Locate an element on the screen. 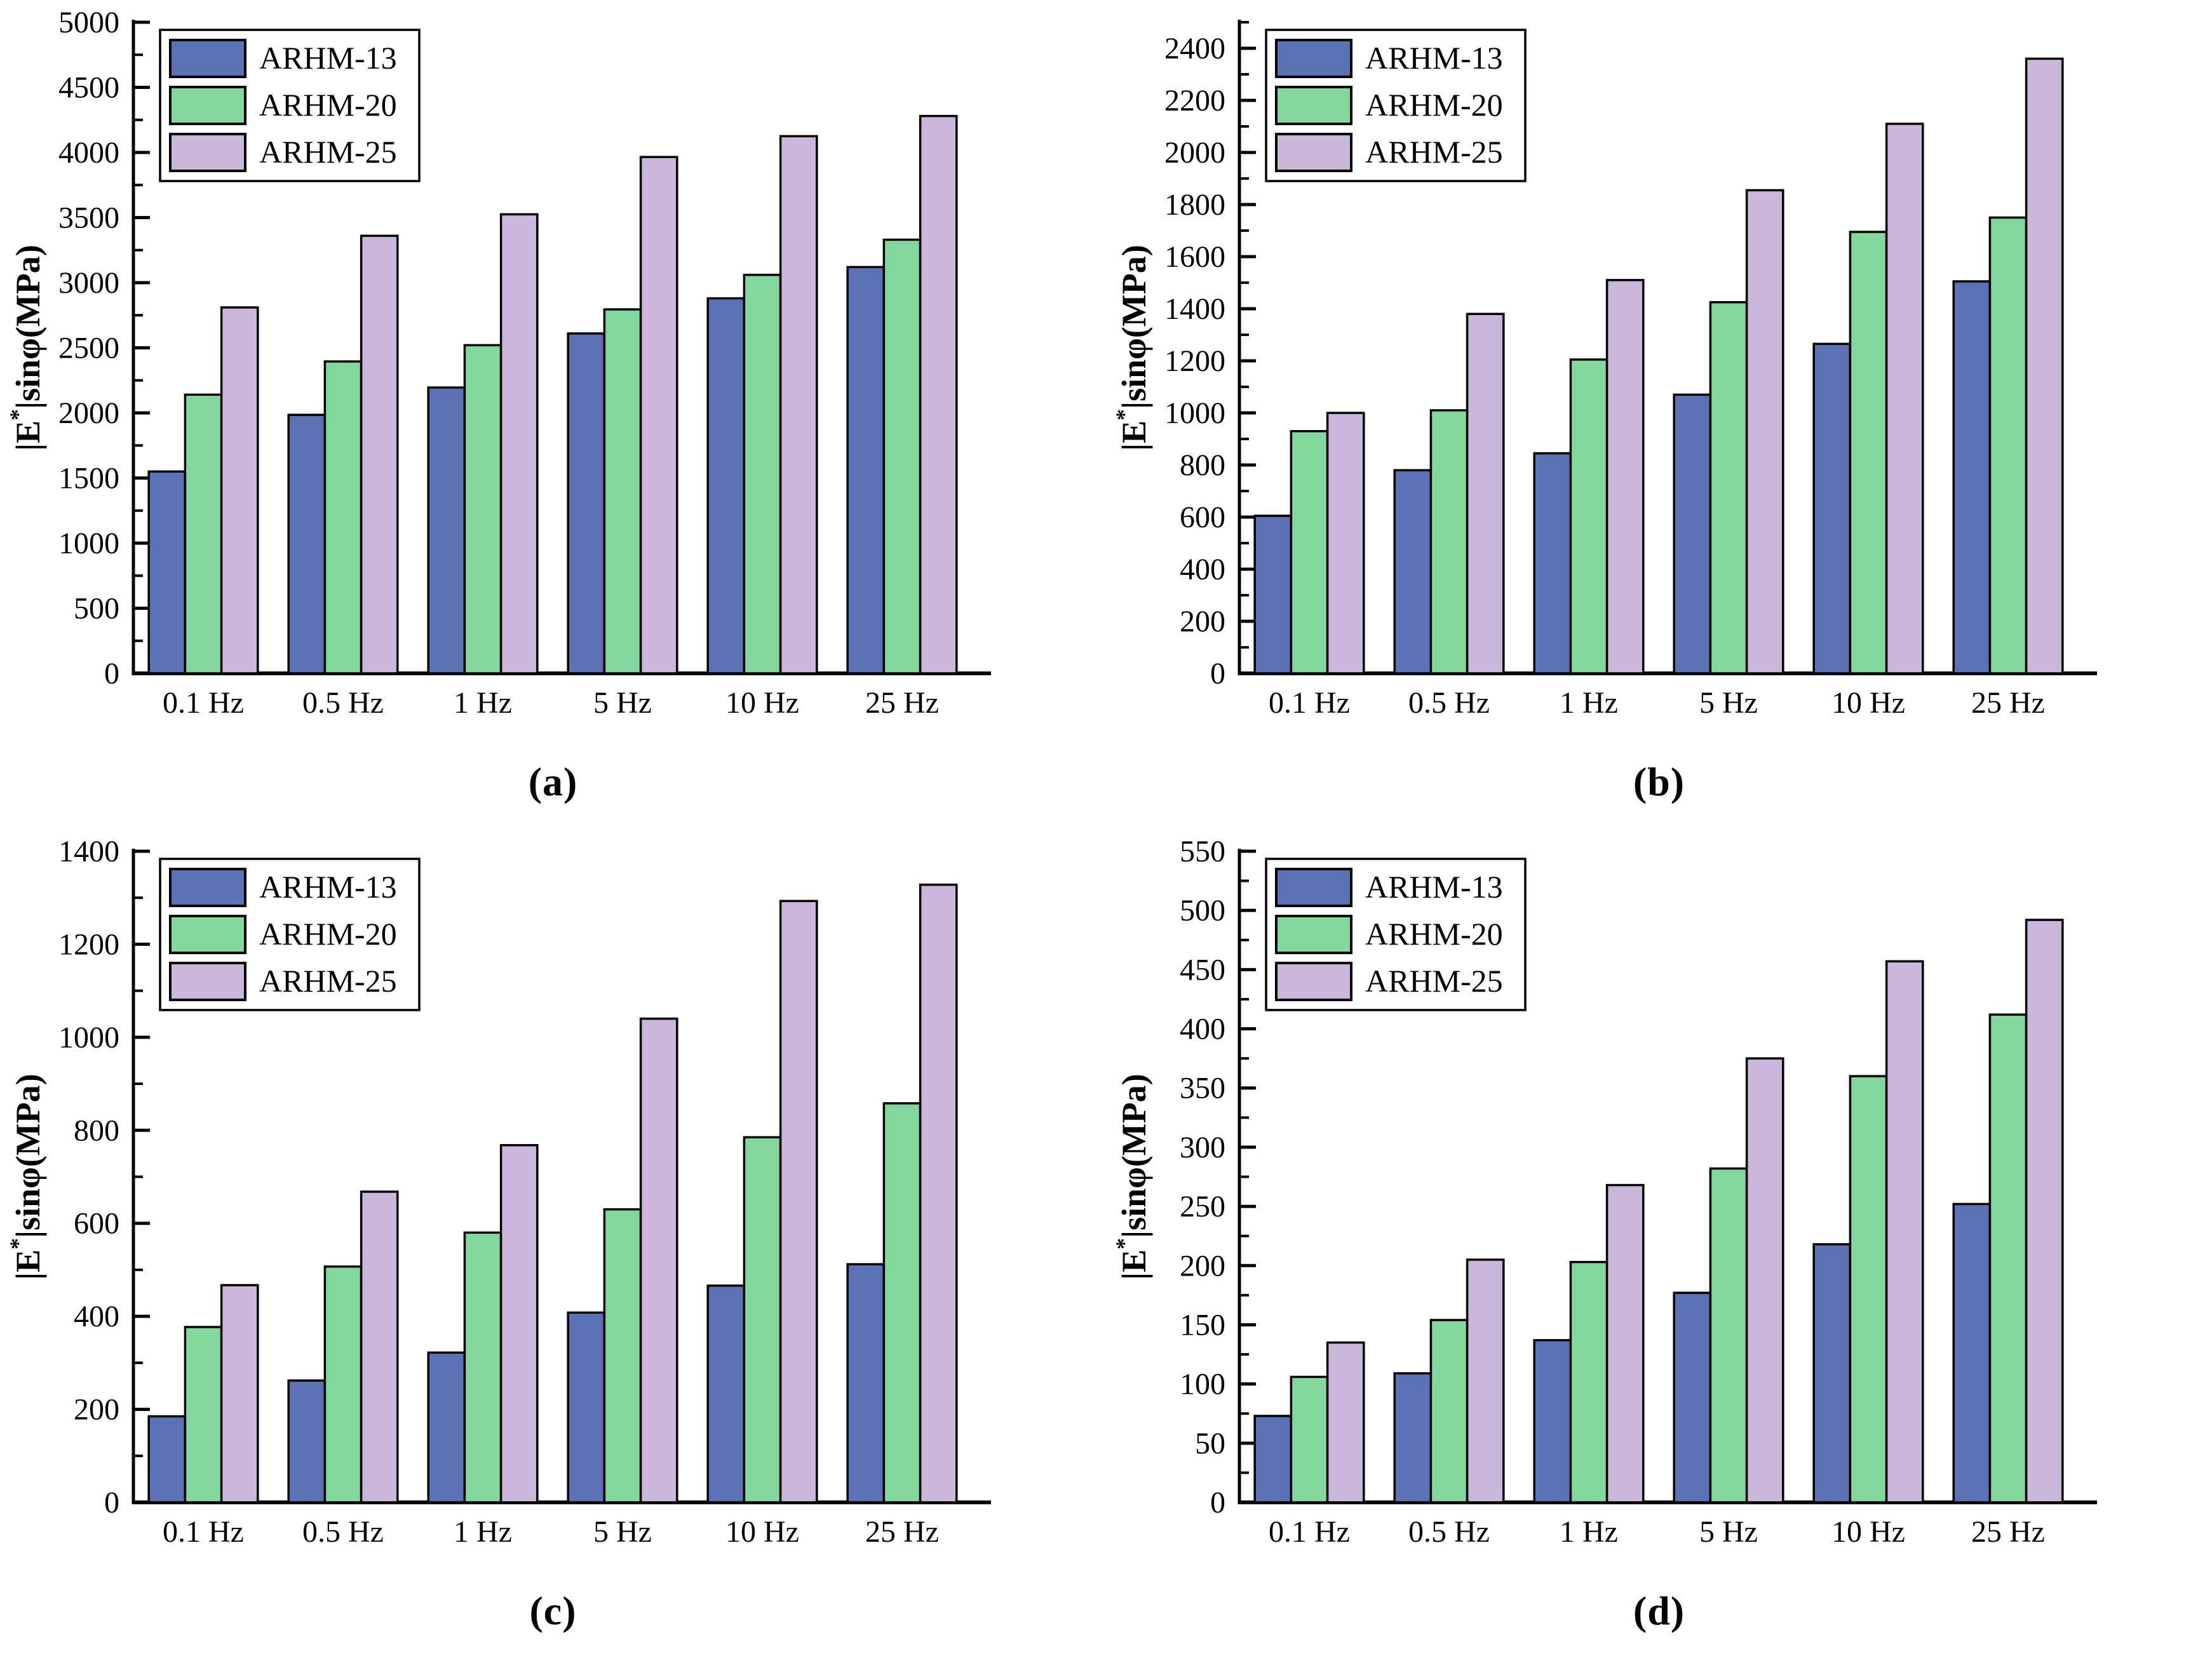  y-tick-label: 4000 is located at coordinates (88, 153).